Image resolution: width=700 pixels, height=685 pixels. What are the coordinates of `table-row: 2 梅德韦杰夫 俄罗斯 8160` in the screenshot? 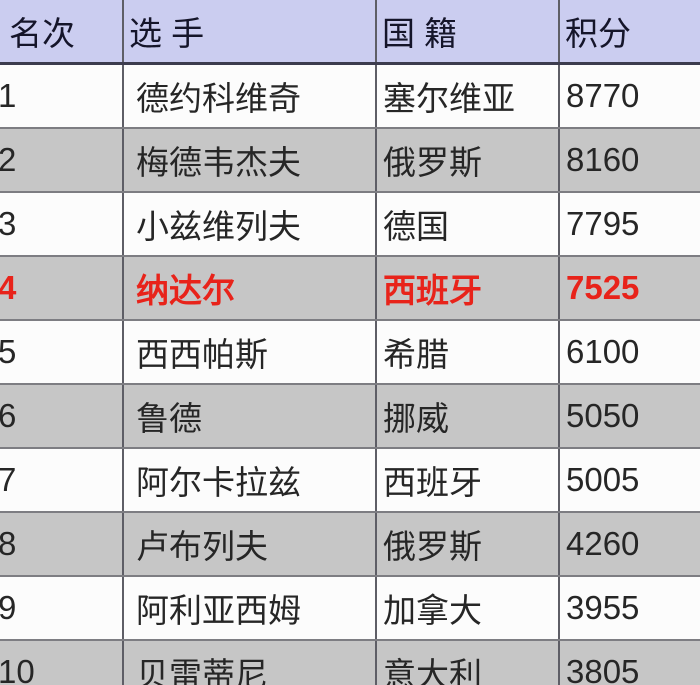 It's located at (350, 160).